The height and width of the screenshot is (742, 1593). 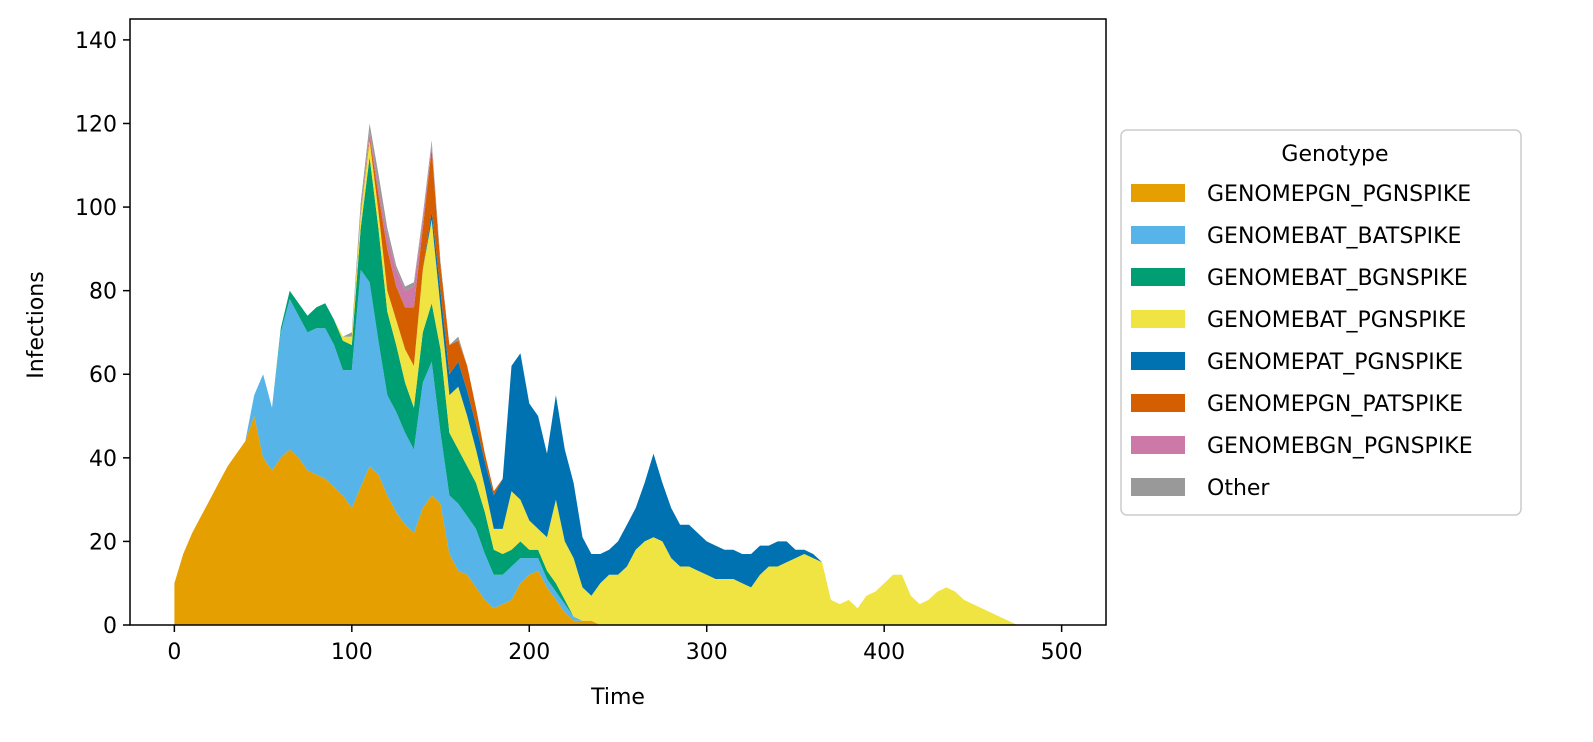 What do you see at coordinates (103, 459) in the screenshot?
I see `y-tick-label: 40` at bounding box center [103, 459].